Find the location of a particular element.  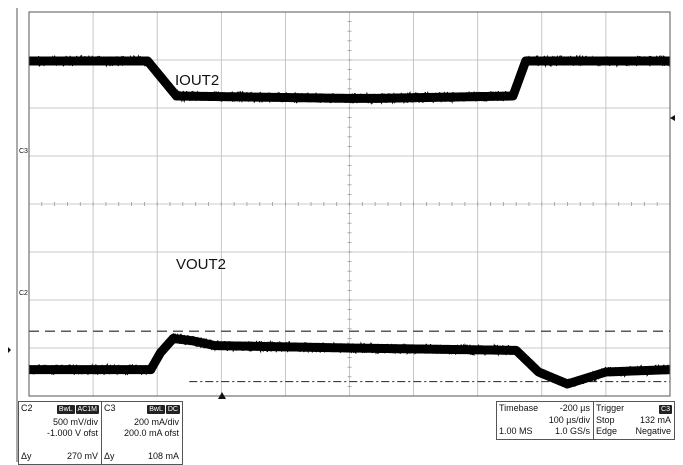

c2-dy-label: Δy is located at coordinates (26, 456).